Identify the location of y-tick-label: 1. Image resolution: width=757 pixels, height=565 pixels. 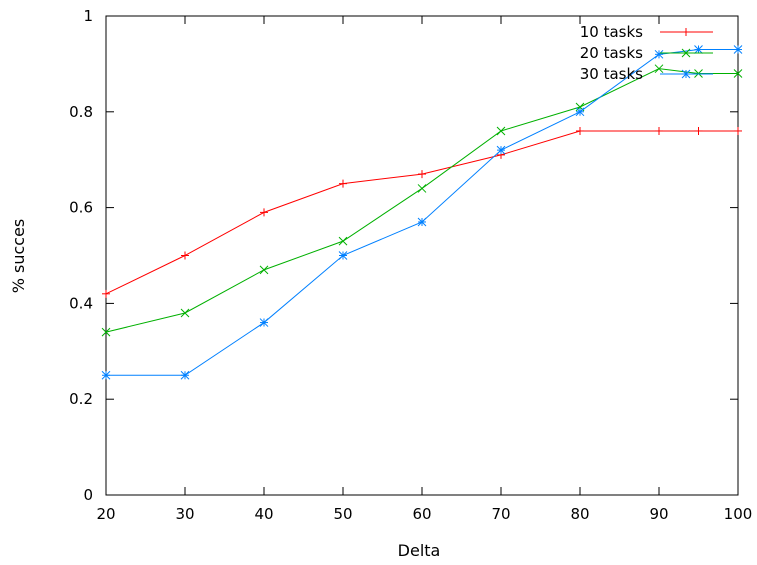
(88, 16).